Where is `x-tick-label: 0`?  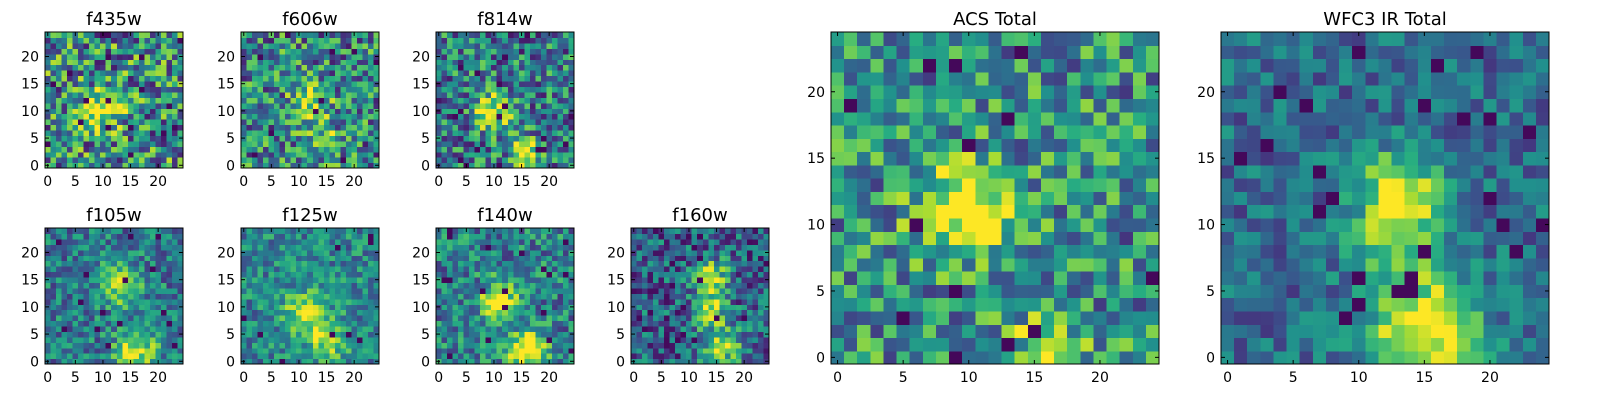
x-tick-label: 0 is located at coordinates (633, 378).